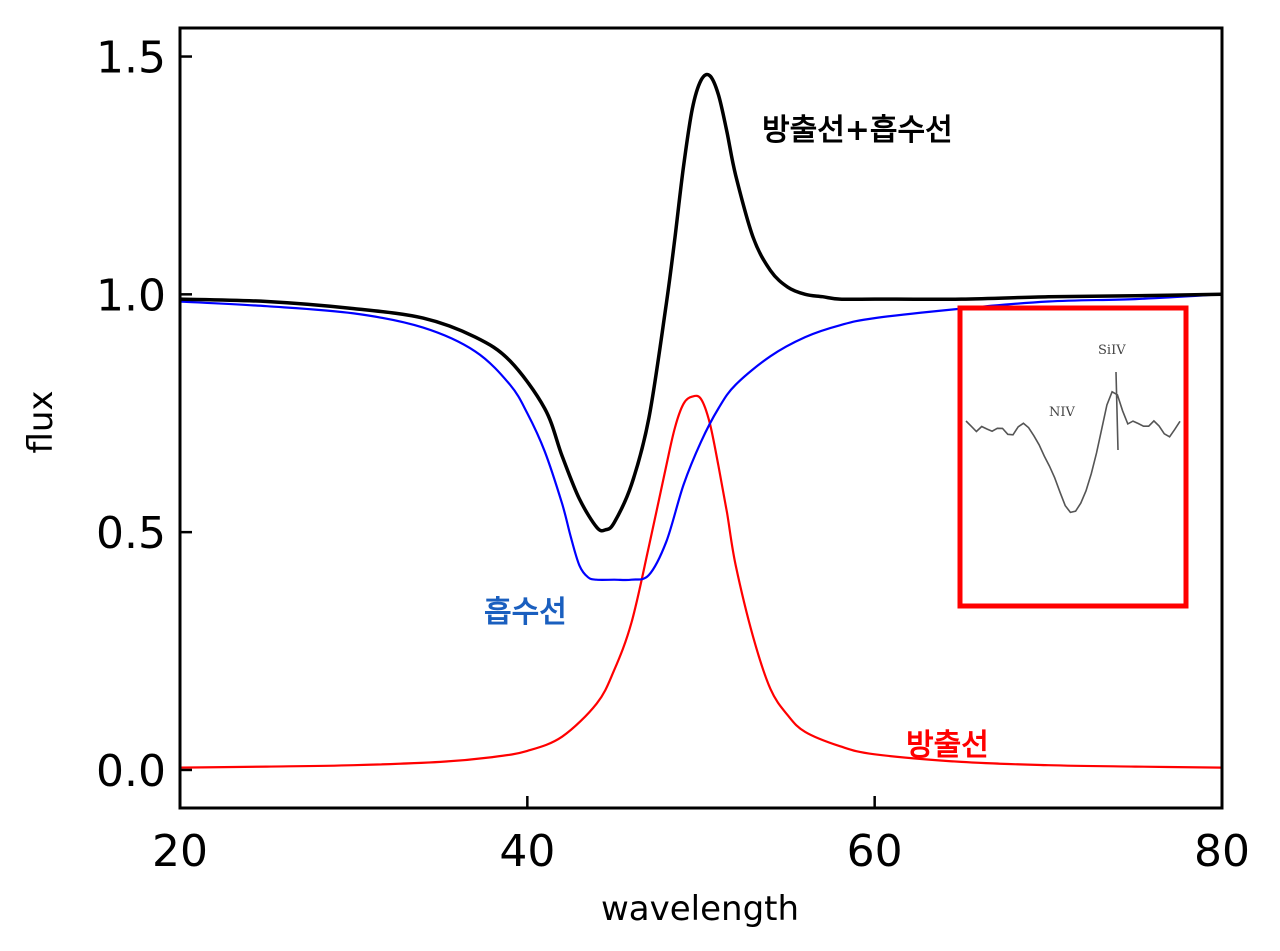  I want to click on y-tick-label: 1.0, so click(131, 295).